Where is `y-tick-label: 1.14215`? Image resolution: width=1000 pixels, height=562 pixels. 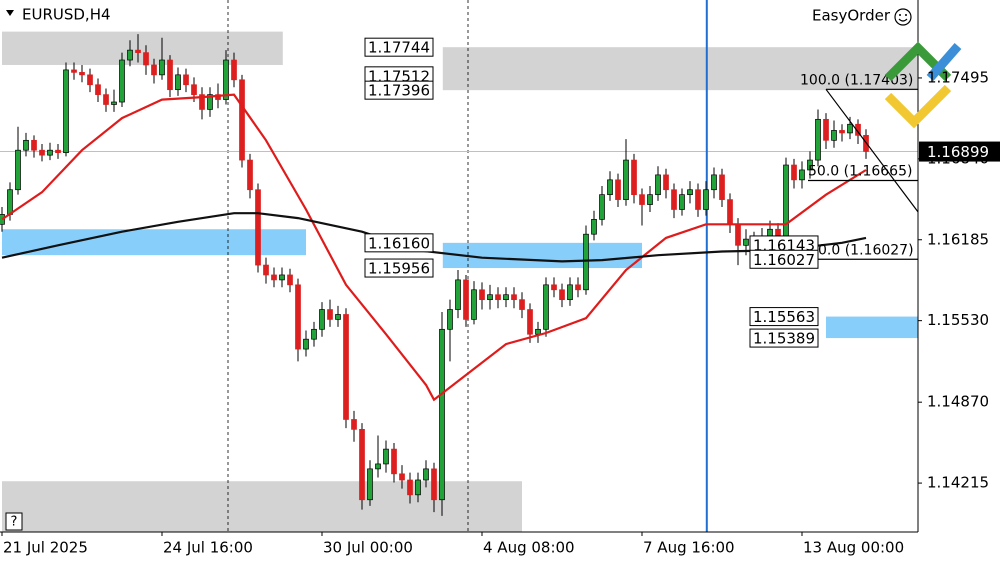 y-tick-label: 1.14215 is located at coordinates (958, 483).